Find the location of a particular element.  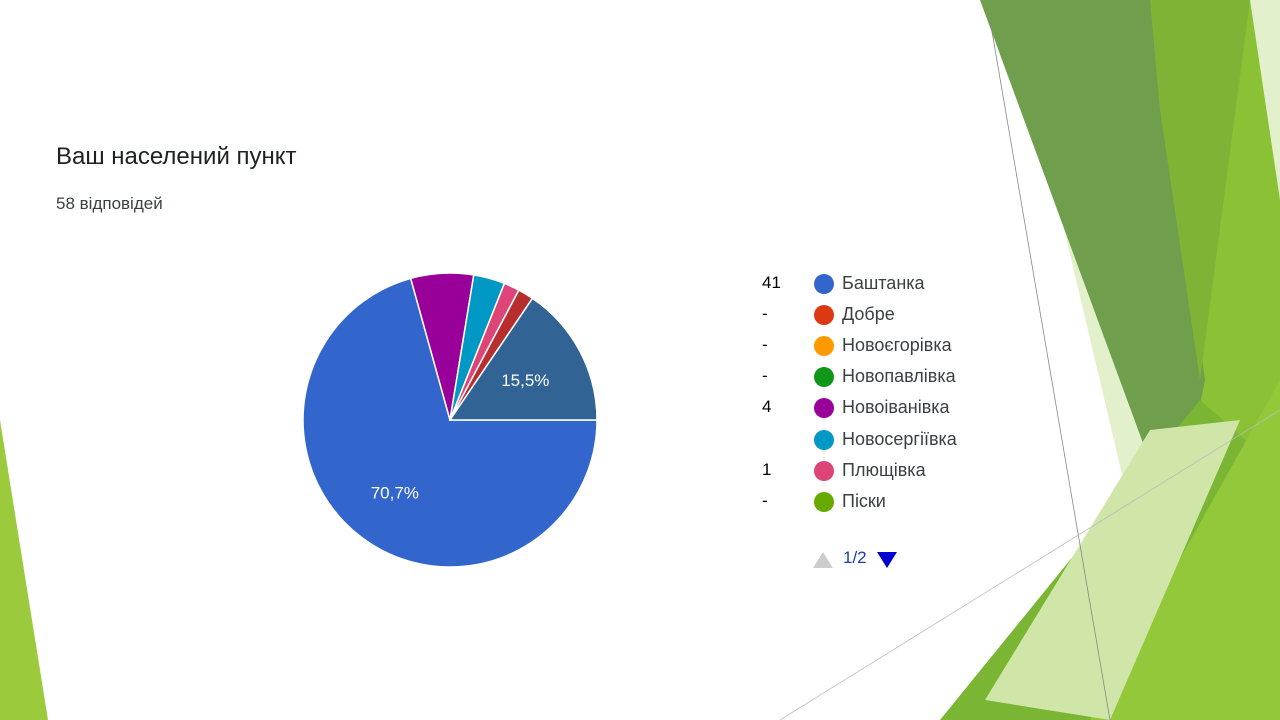

pager-page-indicator: 1/2 is located at coordinates (855, 557).